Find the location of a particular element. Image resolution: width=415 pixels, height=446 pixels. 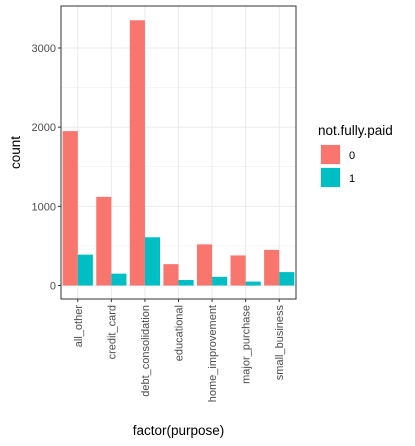

y-tick-label: 0 is located at coordinates (53, 287).